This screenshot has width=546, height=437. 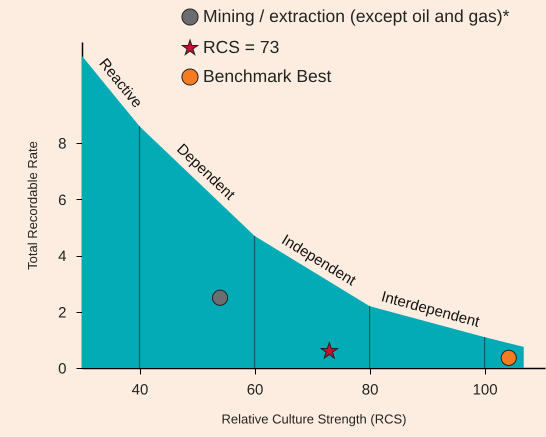 What do you see at coordinates (62, 144) in the screenshot?
I see `y-tick-label: 8` at bounding box center [62, 144].